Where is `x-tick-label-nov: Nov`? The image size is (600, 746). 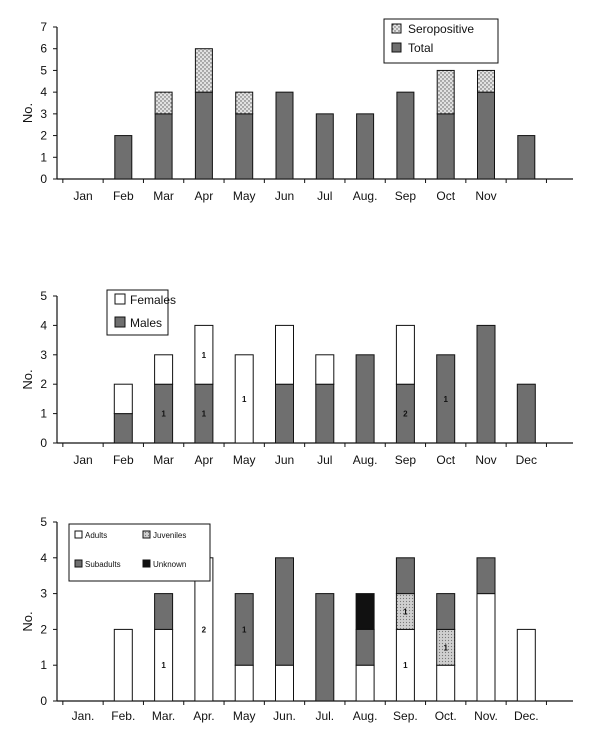
x-tick-label-nov: Nov is located at coordinates (485, 460).